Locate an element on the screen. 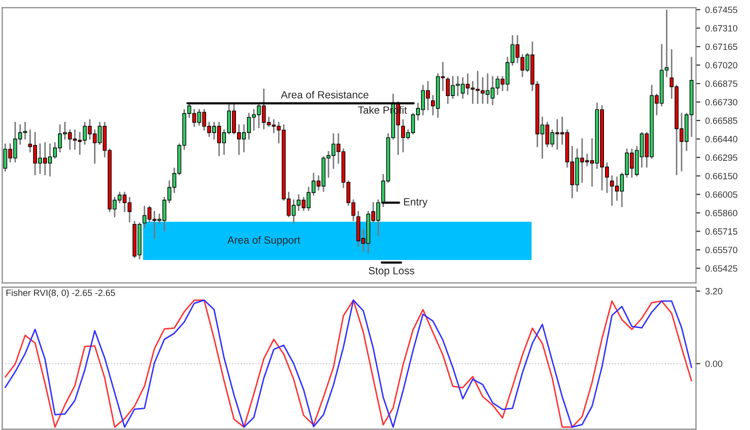  y-tick-label: 0.66005 is located at coordinates (721, 194).